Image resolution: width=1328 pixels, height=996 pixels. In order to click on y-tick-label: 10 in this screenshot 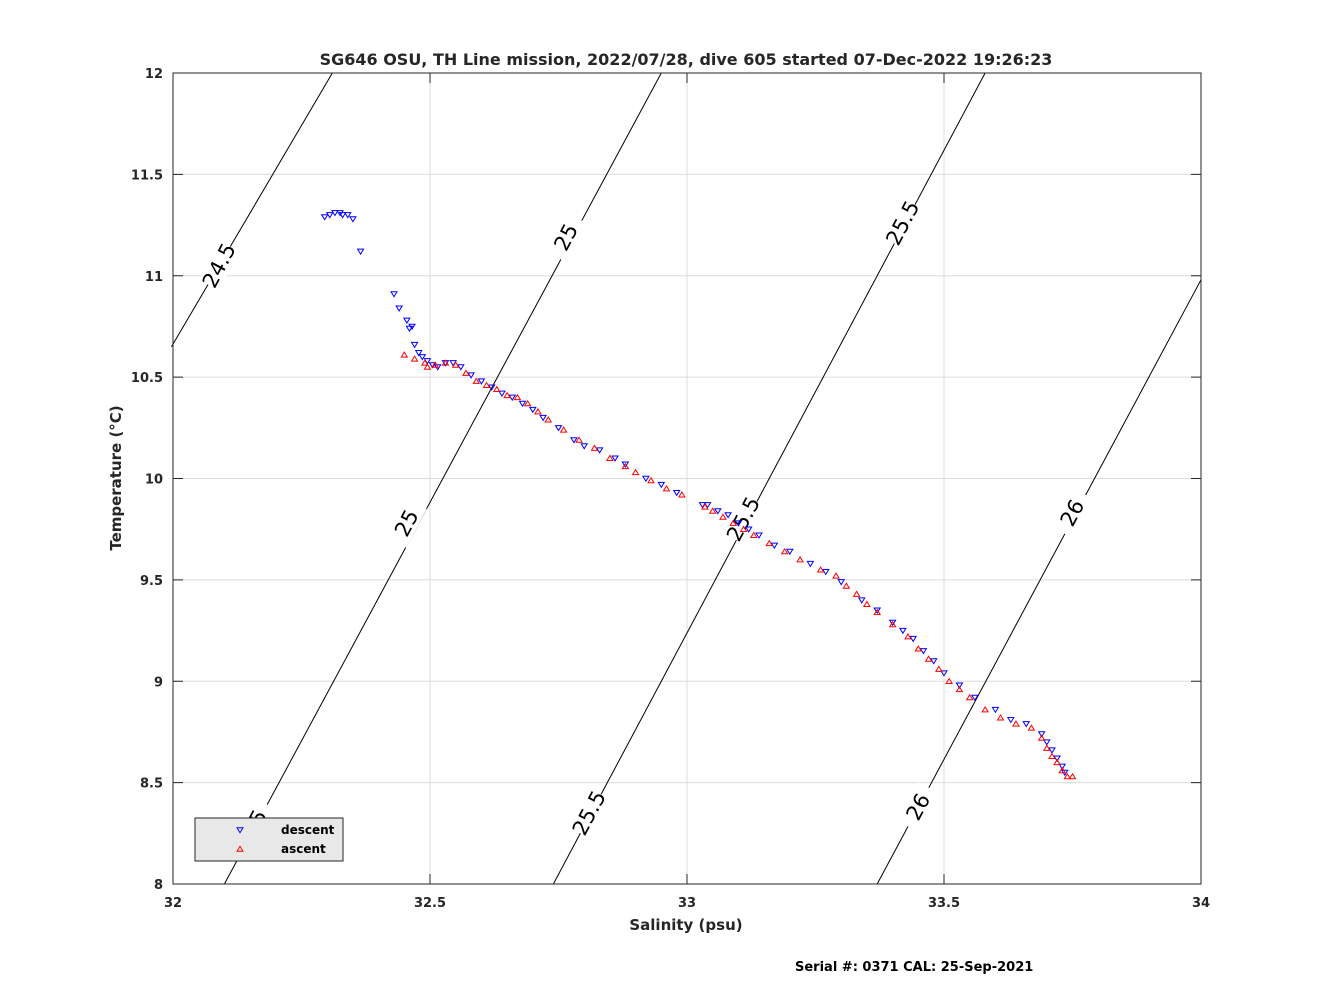, I will do `click(154, 480)`.